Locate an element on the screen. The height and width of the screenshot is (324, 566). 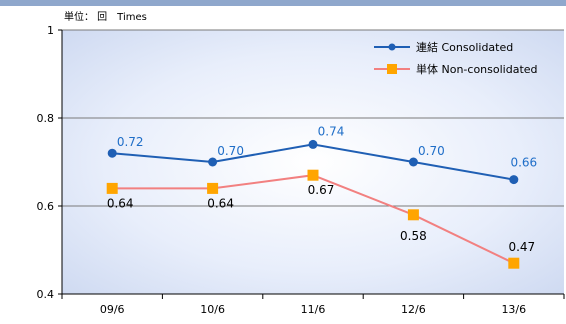
data-label: 0.58 is located at coordinates (413, 236).